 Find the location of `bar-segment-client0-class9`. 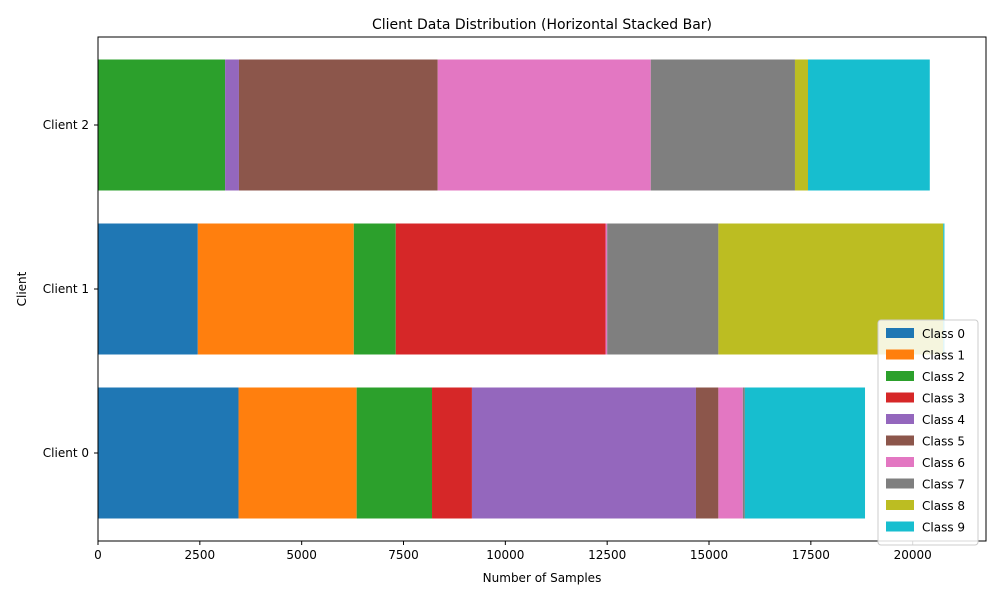

bar-segment-client0-class9 is located at coordinates (805, 453).